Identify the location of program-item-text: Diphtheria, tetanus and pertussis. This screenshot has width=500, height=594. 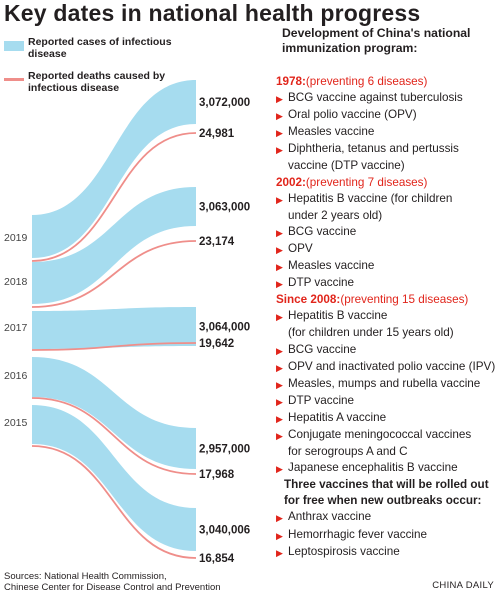
(373, 149).